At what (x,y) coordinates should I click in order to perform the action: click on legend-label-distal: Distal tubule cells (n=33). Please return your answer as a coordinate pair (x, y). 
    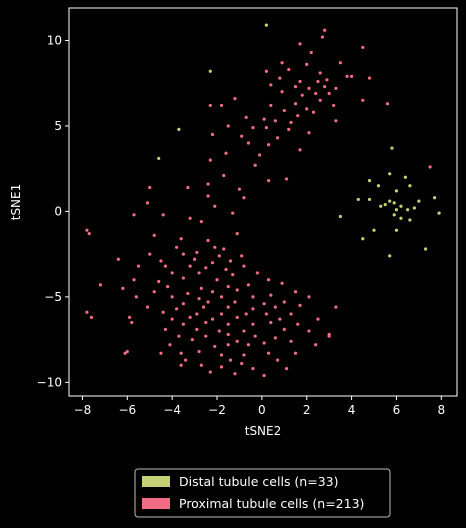
    Looking at the image, I should click on (259, 481).